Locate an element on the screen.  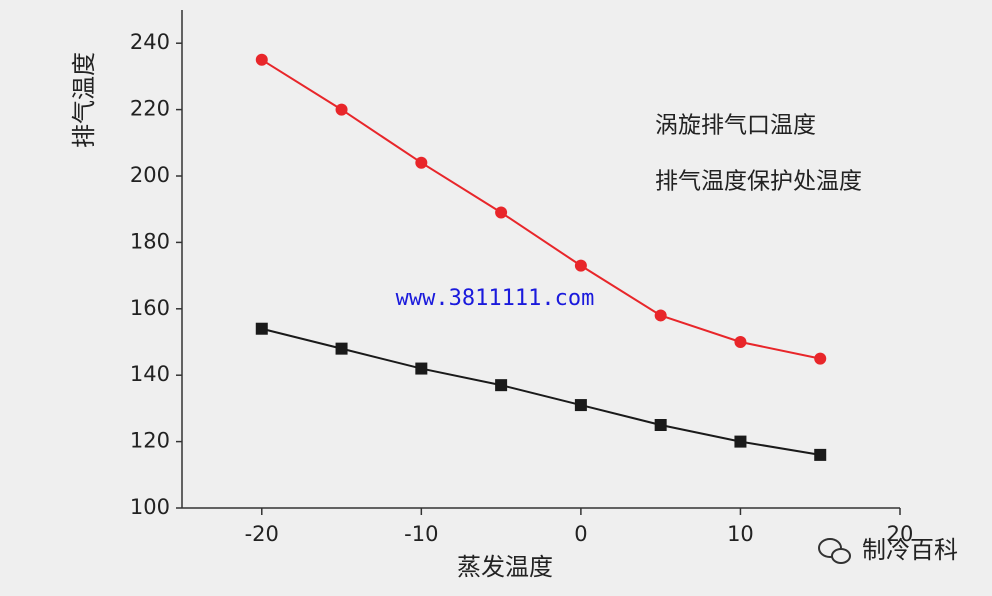
legend-label: 涡旋排气口温度 is located at coordinates (735, 126).